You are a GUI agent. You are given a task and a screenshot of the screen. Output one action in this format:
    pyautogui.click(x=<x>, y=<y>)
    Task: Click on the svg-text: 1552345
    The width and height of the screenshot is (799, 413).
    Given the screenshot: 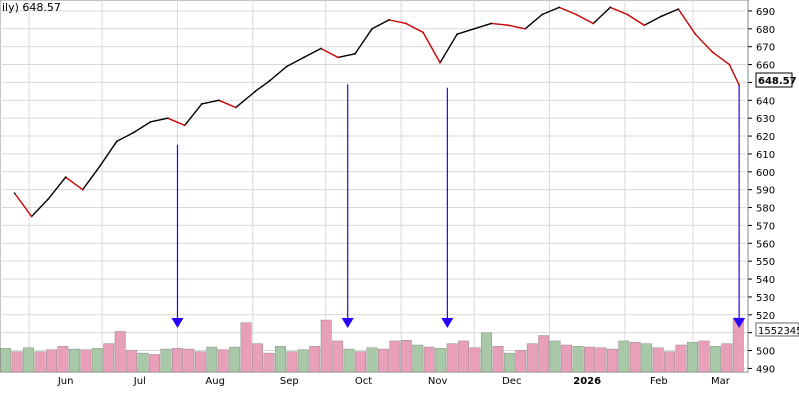 What is the action you would take?
    pyautogui.click(x=778, y=331)
    